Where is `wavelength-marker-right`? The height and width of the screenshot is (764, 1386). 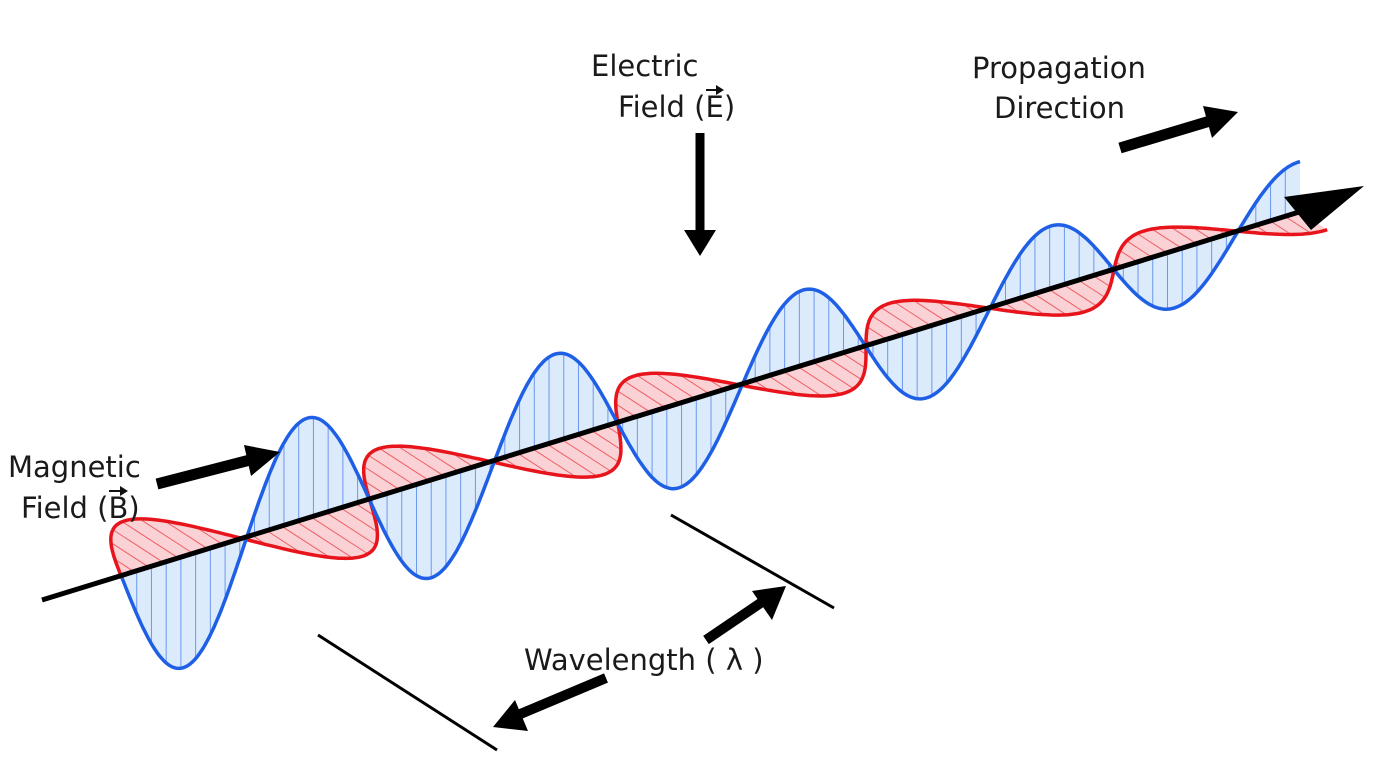 wavelength-marker-right is located at coordinates (752, 561).